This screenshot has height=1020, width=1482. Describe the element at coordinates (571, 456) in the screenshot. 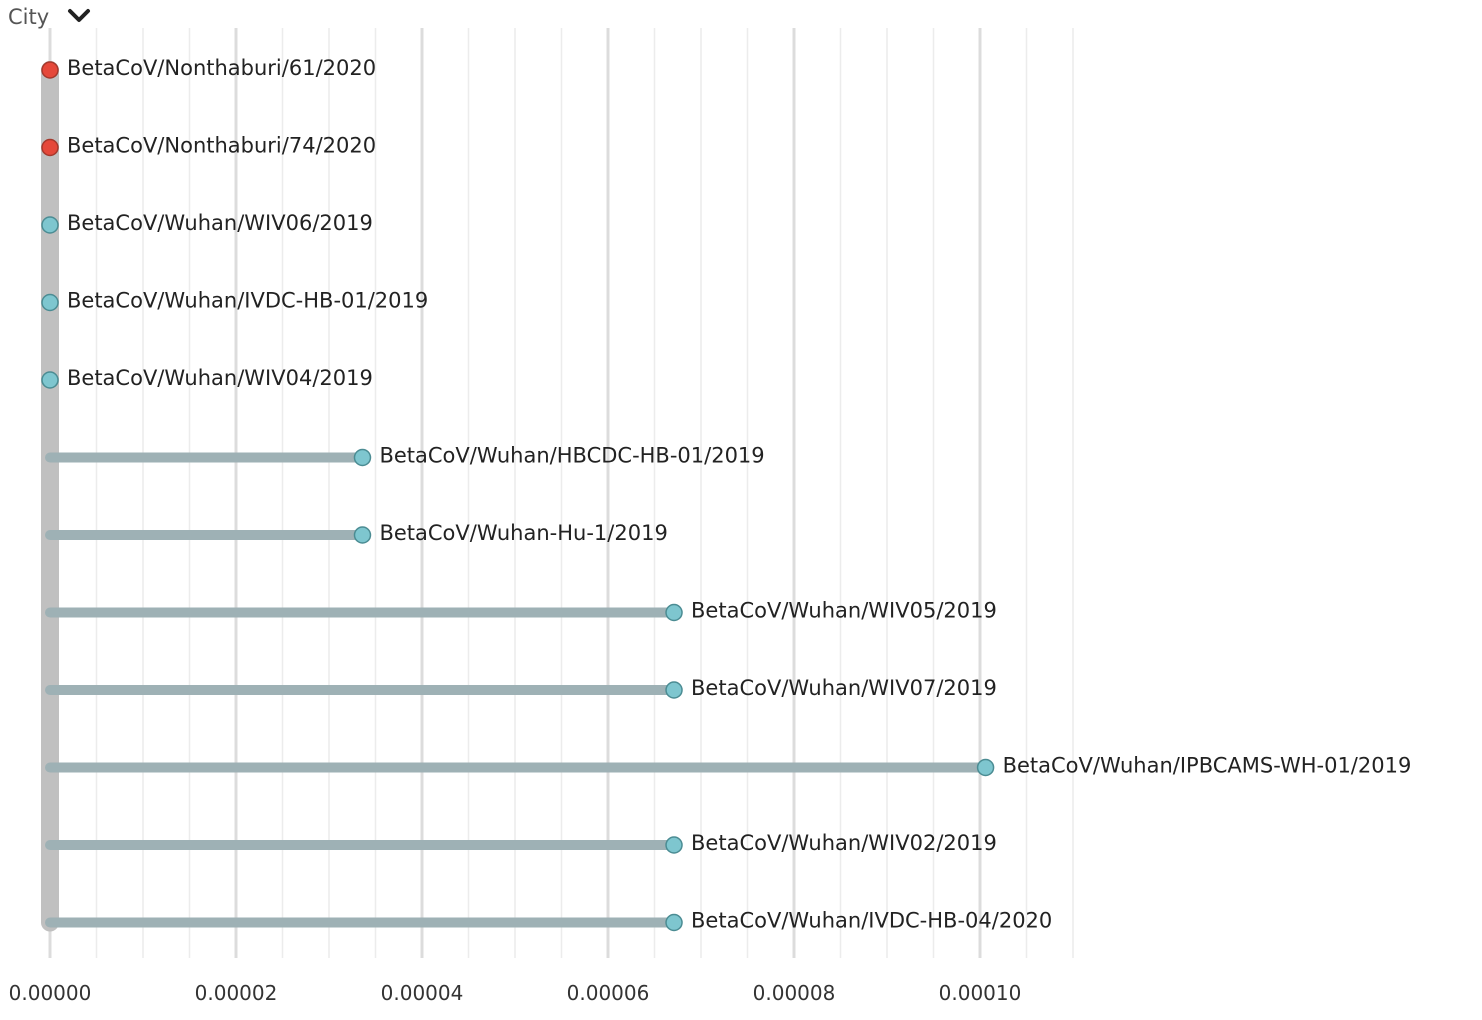

I see `tip-label: BetaCoV/Wuhan/HBCDC-HB-01/2019` at that location.